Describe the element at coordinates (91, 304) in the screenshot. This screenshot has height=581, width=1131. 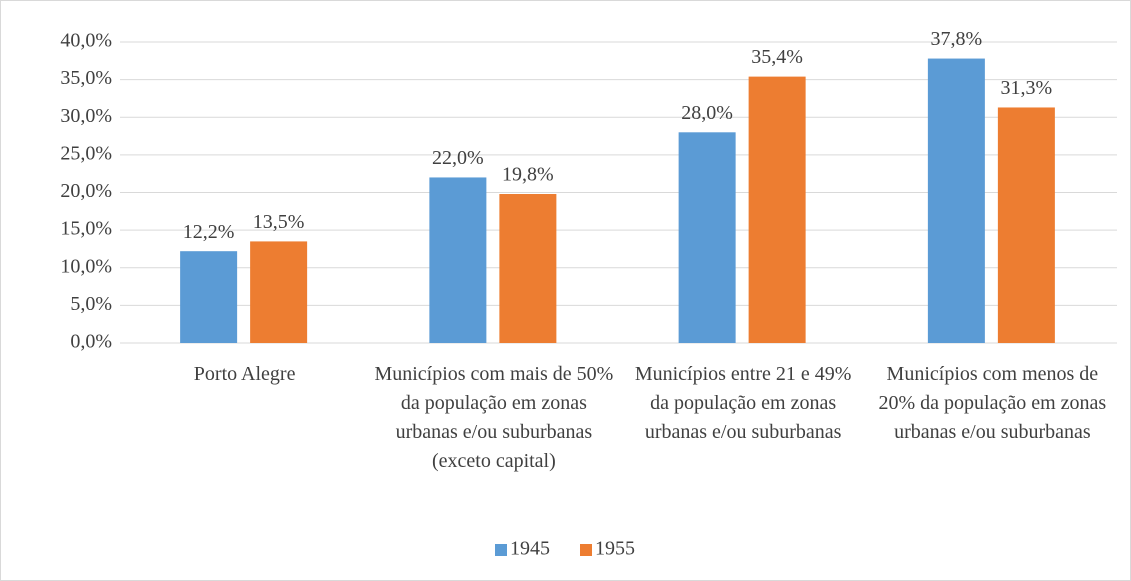
I see `y-tick-label: 5,0%` at that location.